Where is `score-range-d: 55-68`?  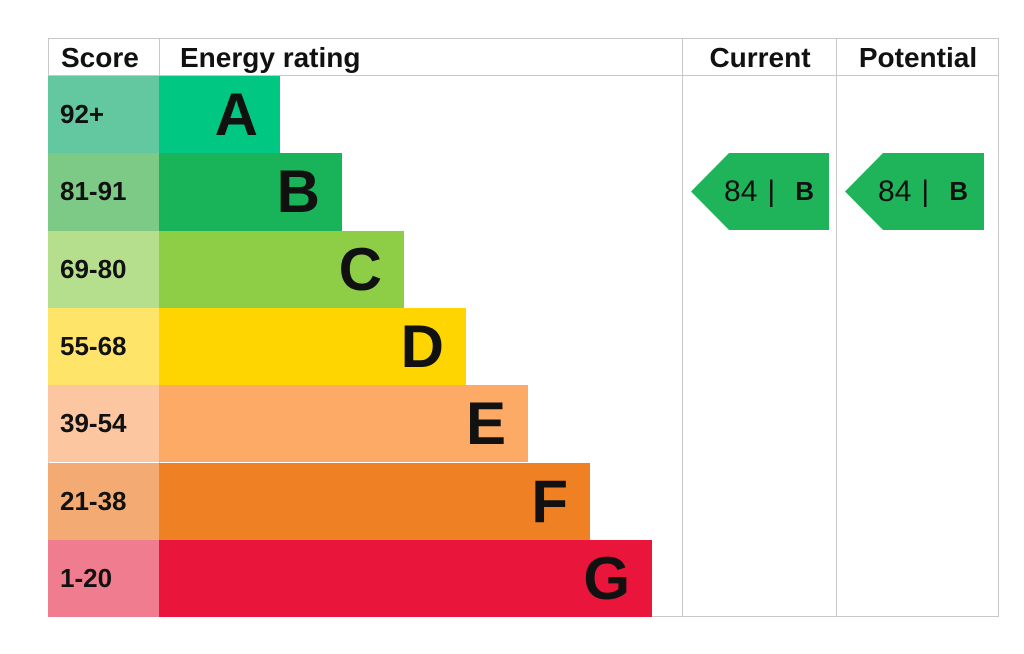
score-range-d: 55-68 is located at coordinates (103, 346).